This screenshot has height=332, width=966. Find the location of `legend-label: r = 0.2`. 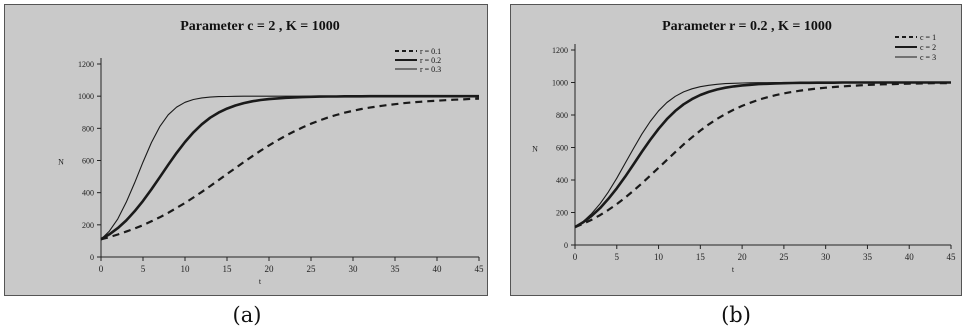

legend-label: r = 0.2 is located at coordinates (430, 60).